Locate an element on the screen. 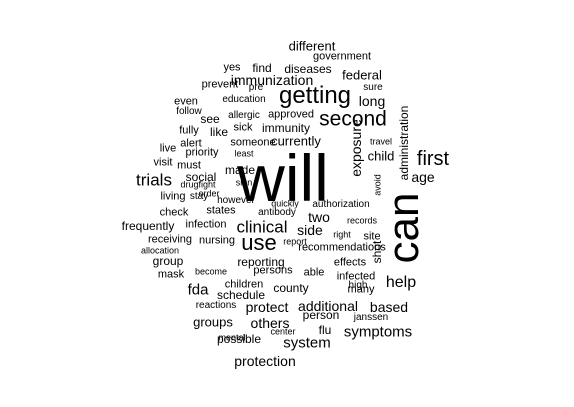 The width and height of the screenshot is (574, 407). word-child: child is located at coordinates (381, 156).